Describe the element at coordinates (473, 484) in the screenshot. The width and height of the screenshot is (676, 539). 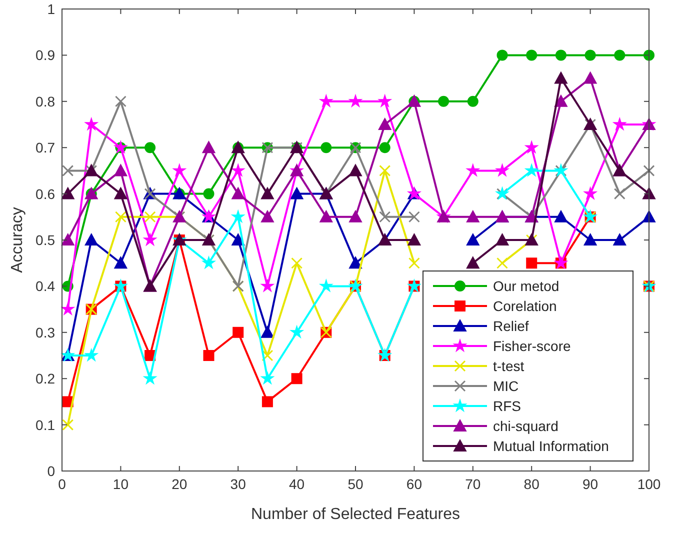
I see `x-tick-label: 70` at that location.